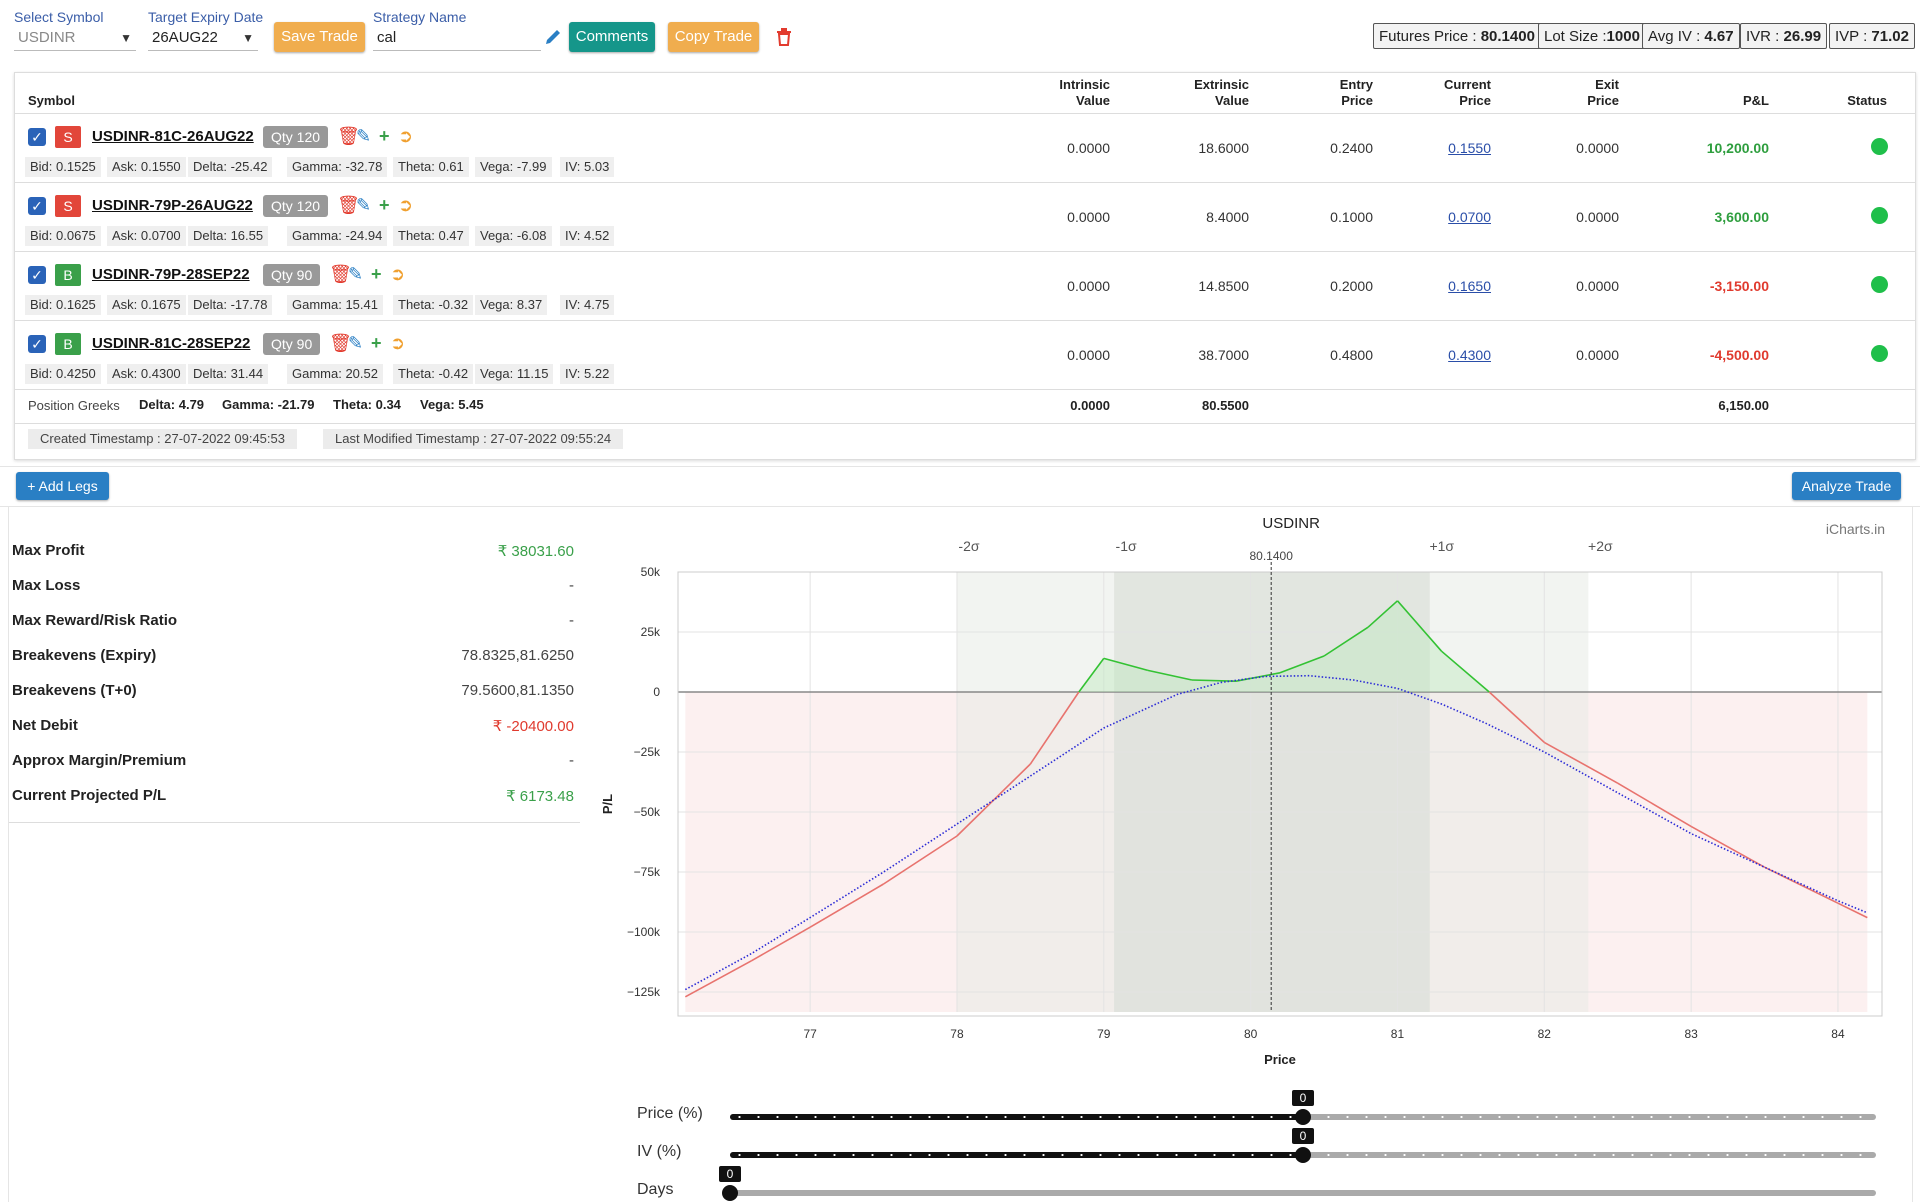 The image size is (1920, 1202). I want to click on y-tick-label: −75k, so click(647, 872).